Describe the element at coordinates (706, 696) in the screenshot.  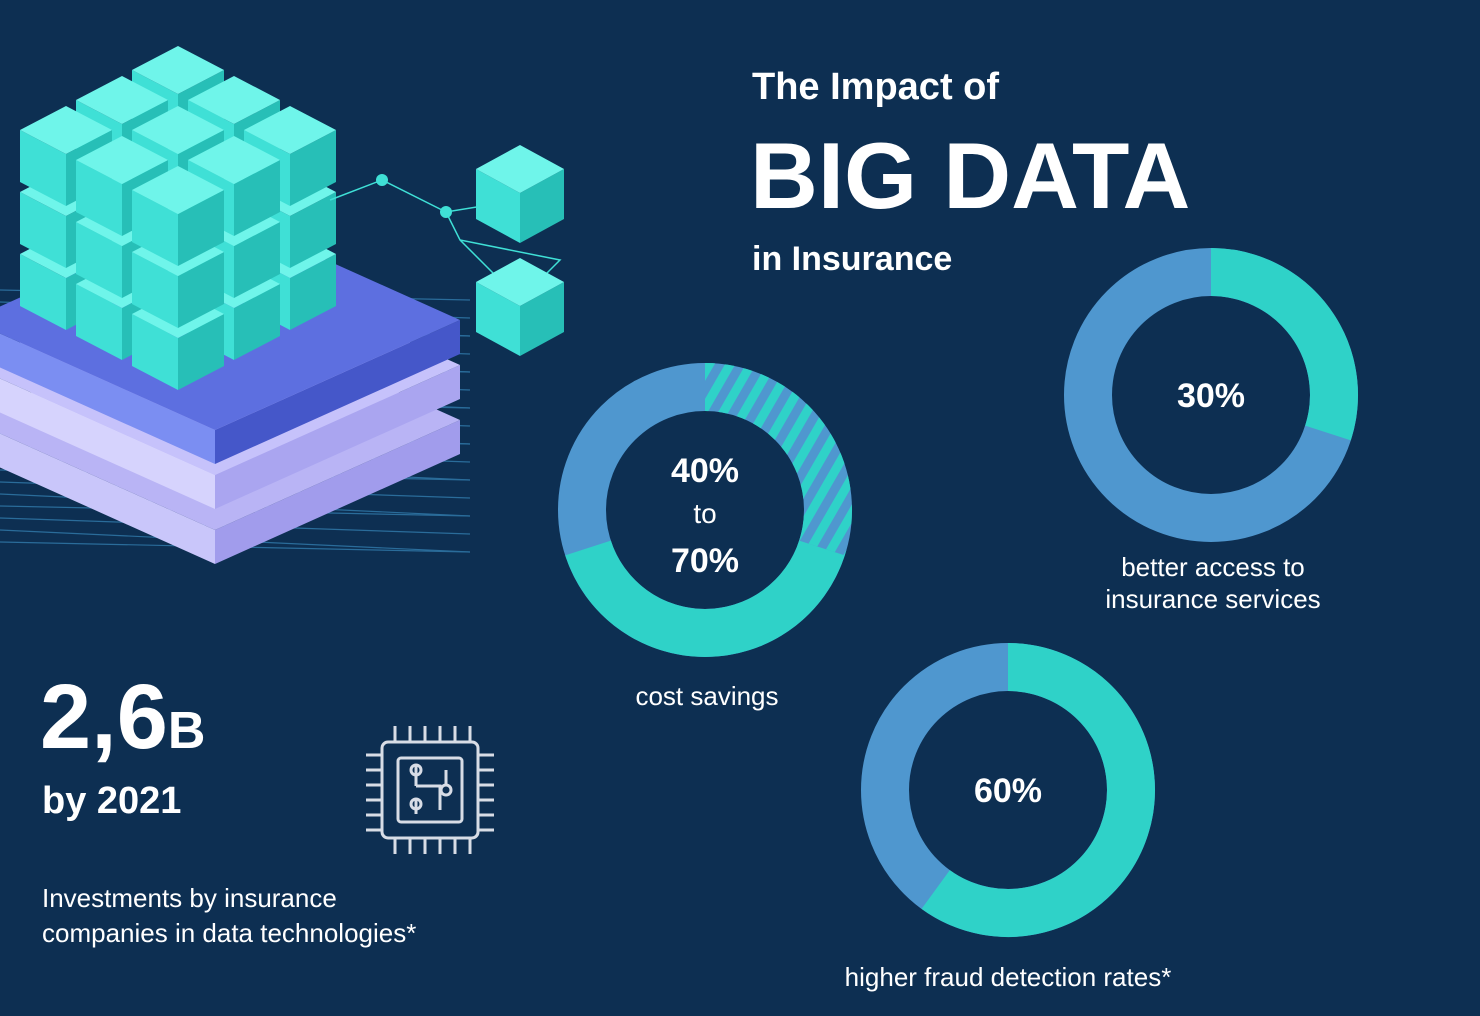
I see `donut-caption: cost savings` at that location.